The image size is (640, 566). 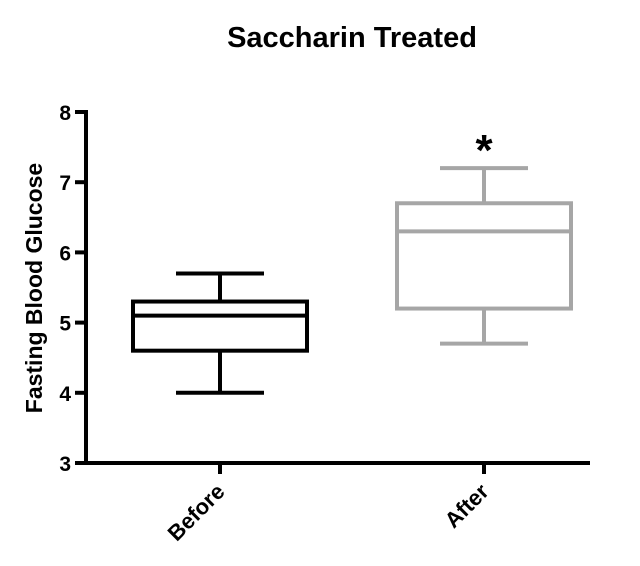 I want to click on y-tick-label-4: 7, so click(x=65, y=183).